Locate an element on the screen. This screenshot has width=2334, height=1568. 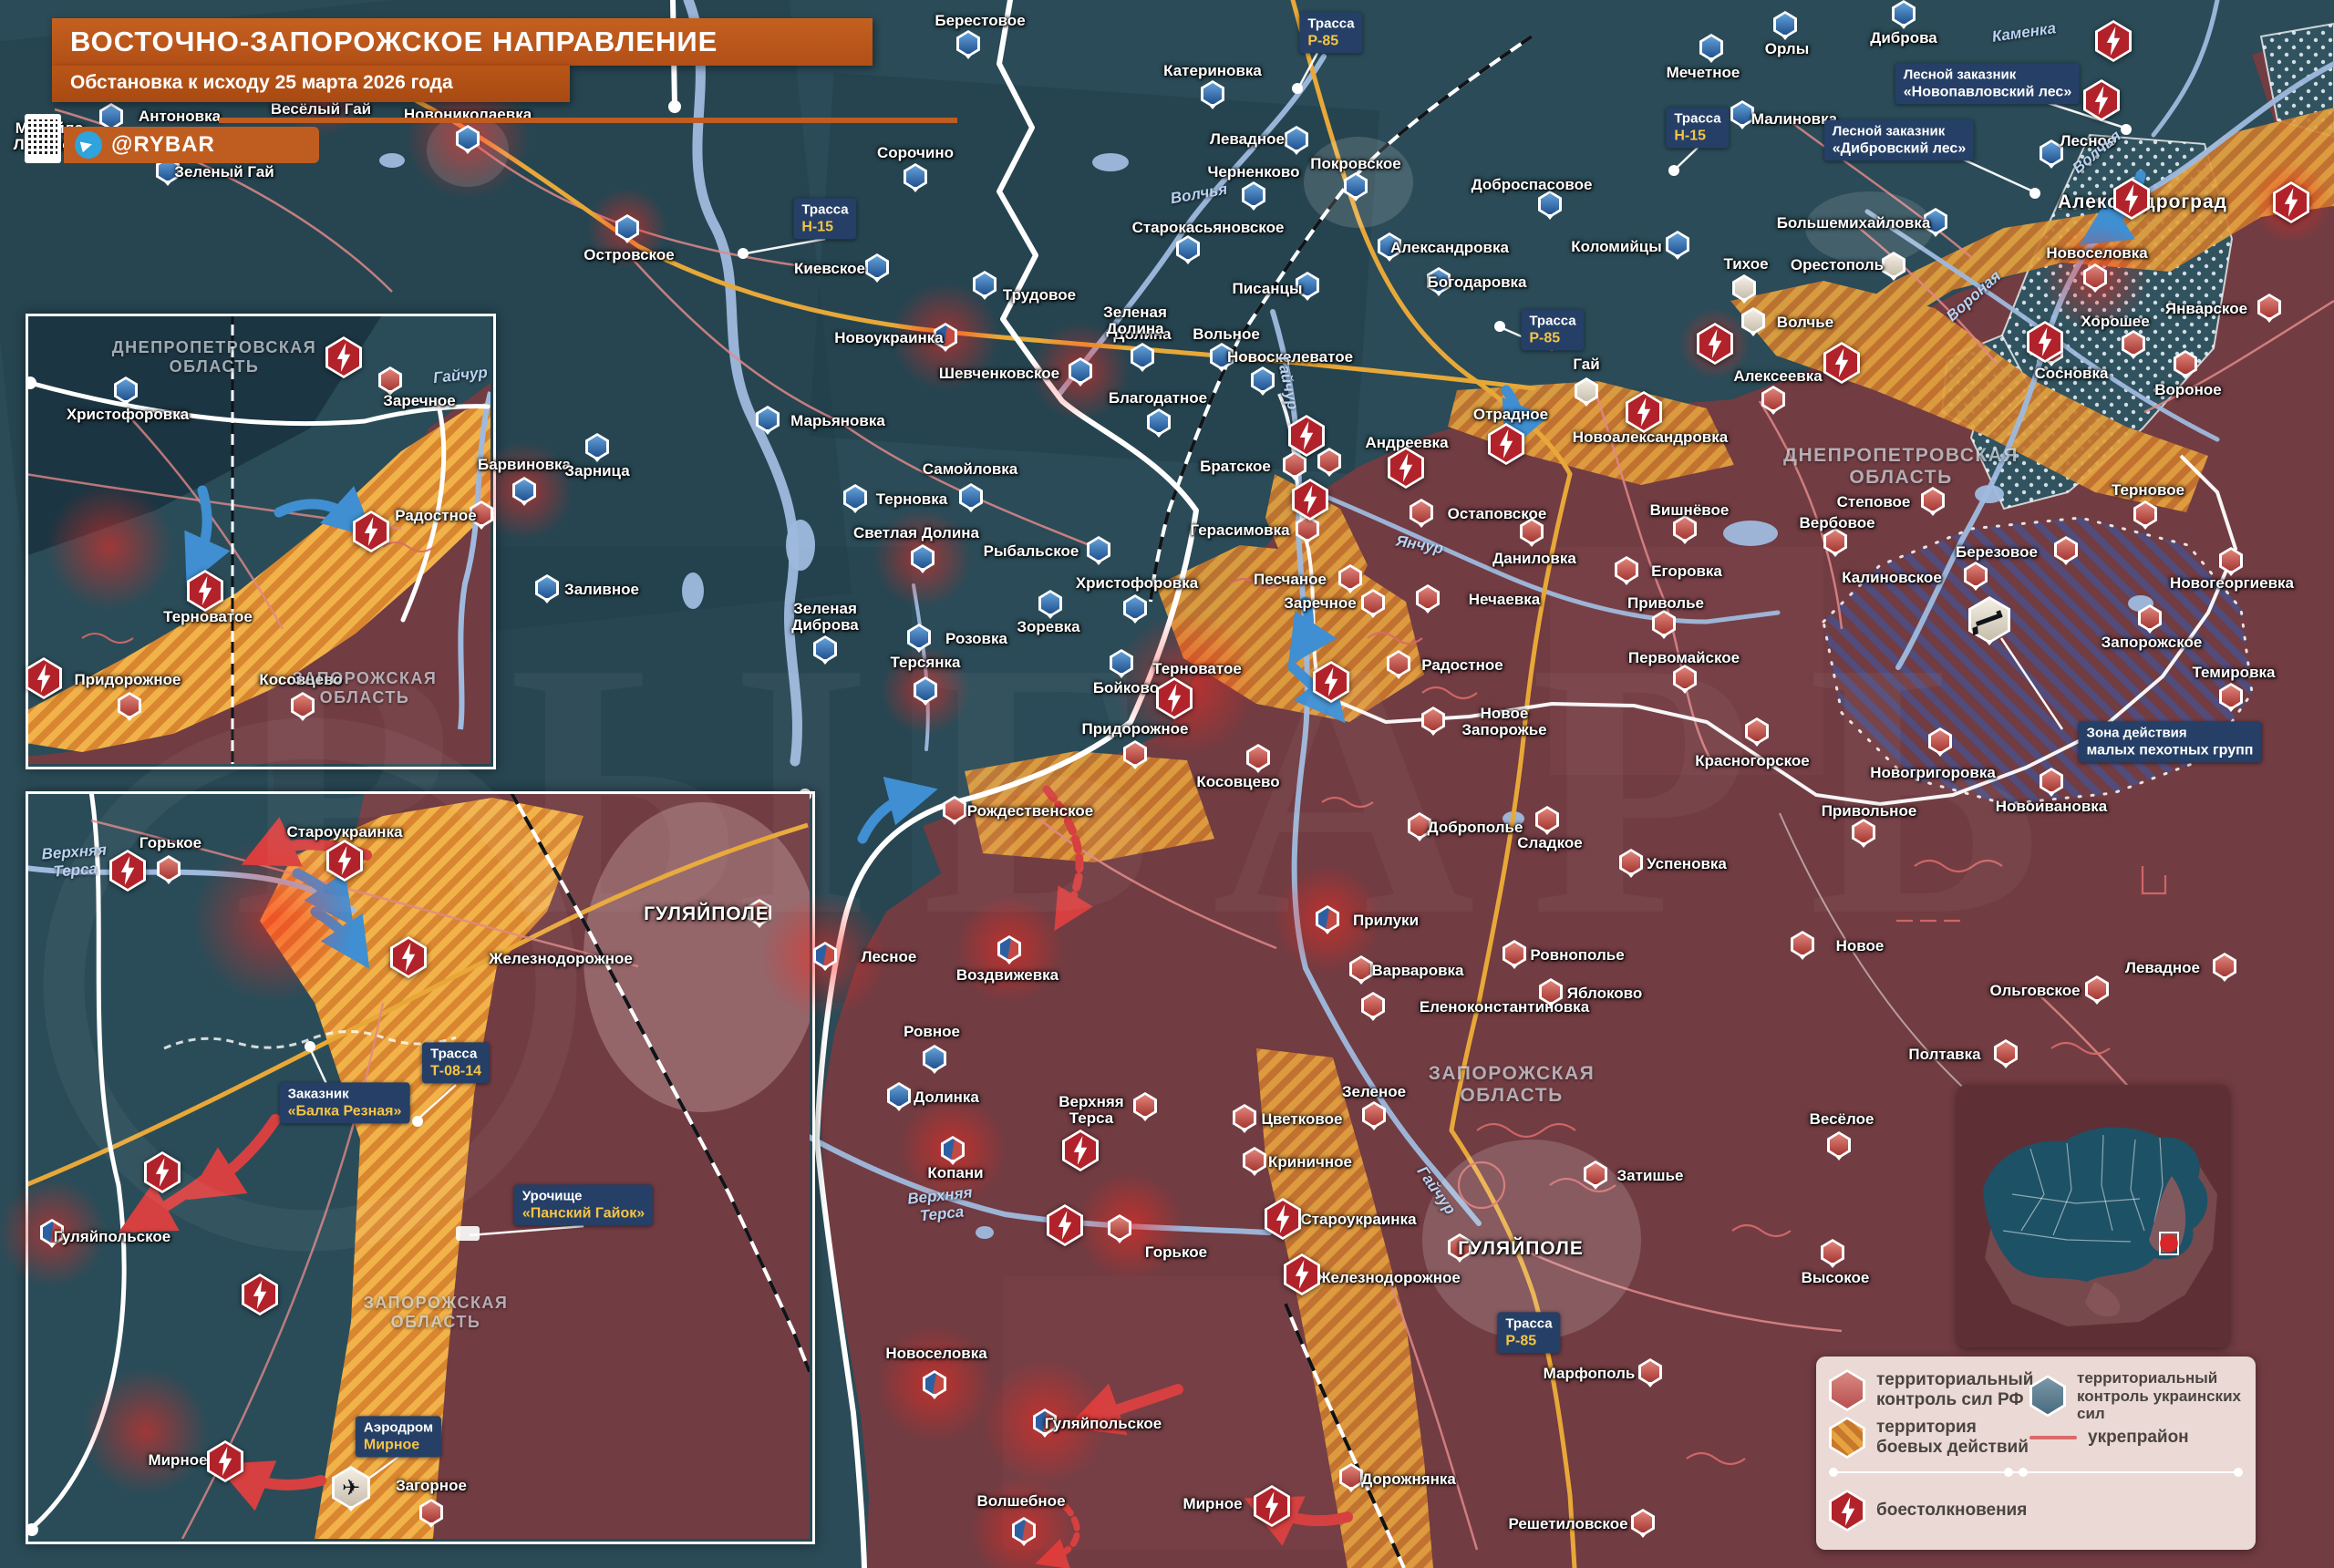
settlement-label: Загорное is located at coordinates (432, 1486).